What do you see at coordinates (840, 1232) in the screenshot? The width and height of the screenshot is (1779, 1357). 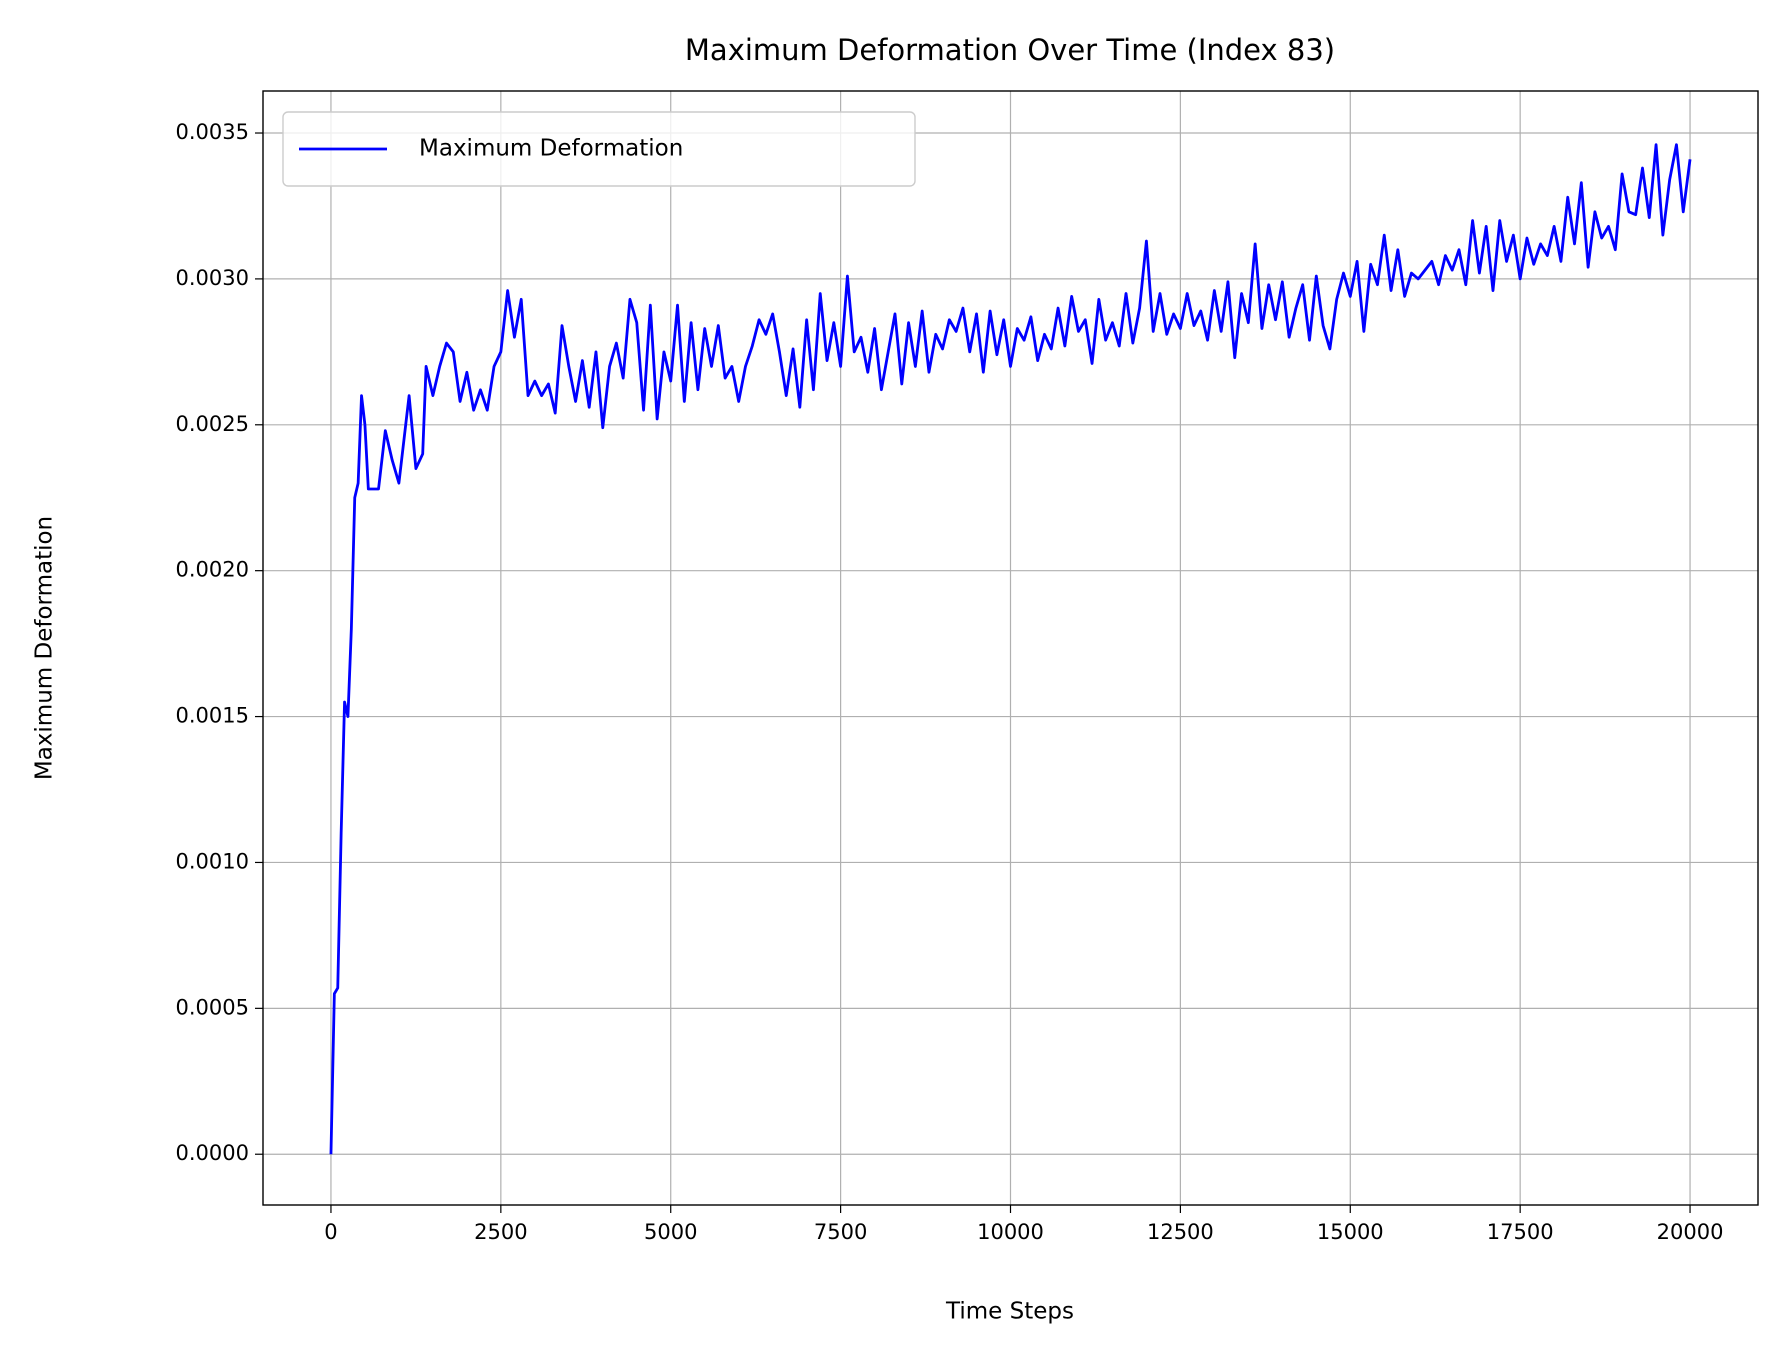 I see `x-tick-label: 7500` at bounding box center [840, 1232].